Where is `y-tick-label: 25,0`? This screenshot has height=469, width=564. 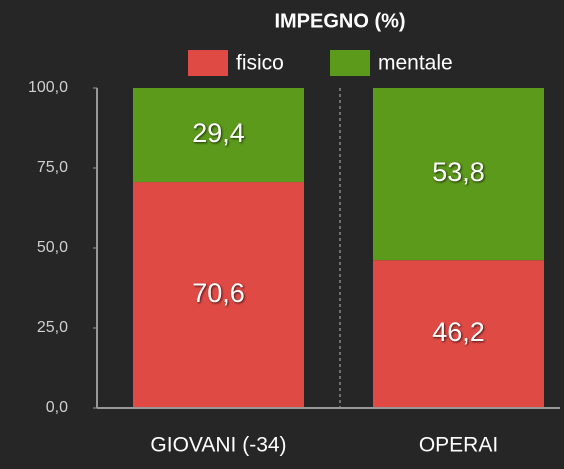
y-tick-label: 25,0 is located at coordinates (52, 327).